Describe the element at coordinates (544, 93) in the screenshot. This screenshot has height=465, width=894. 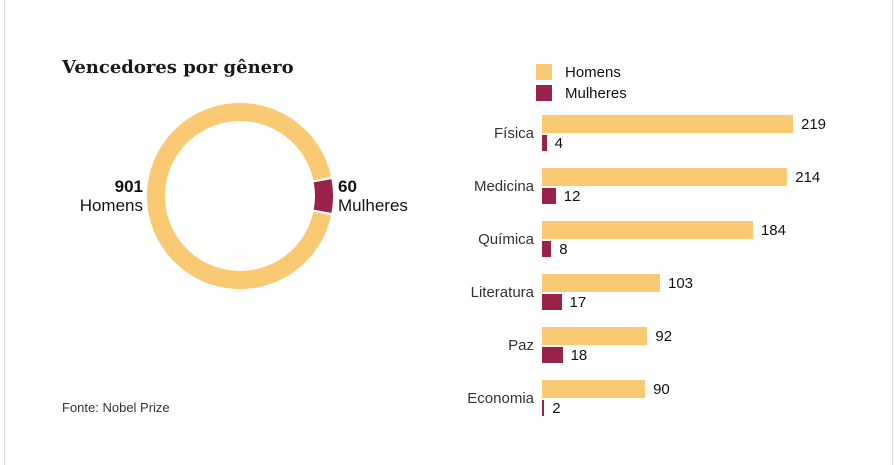
I see `mulheres-swatch-icon` at that location.